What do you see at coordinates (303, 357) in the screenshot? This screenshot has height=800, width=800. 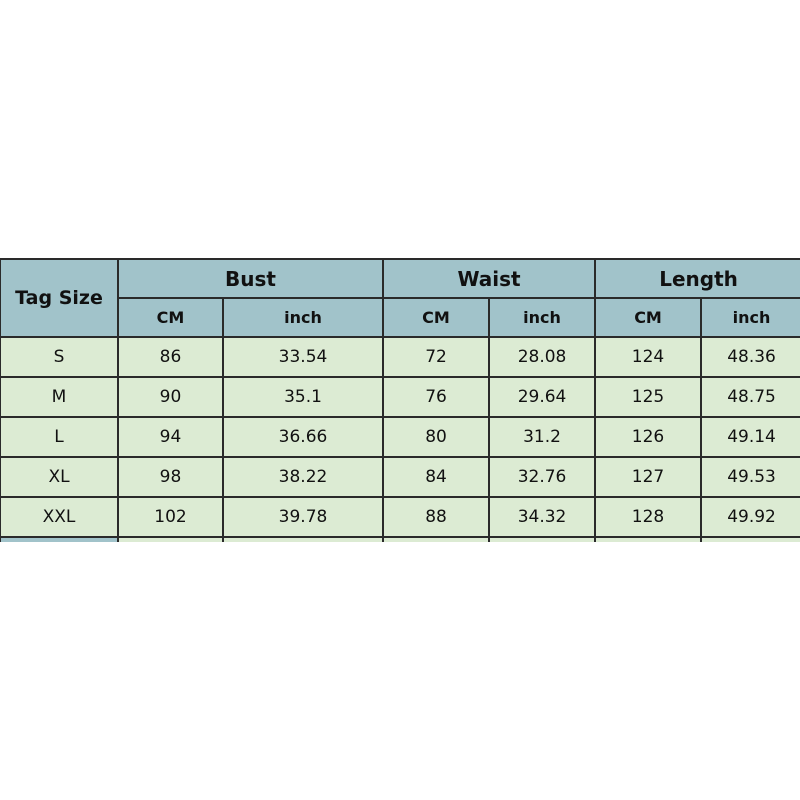 I see `value-cell: 33.54` at bounding box center [303, 357].